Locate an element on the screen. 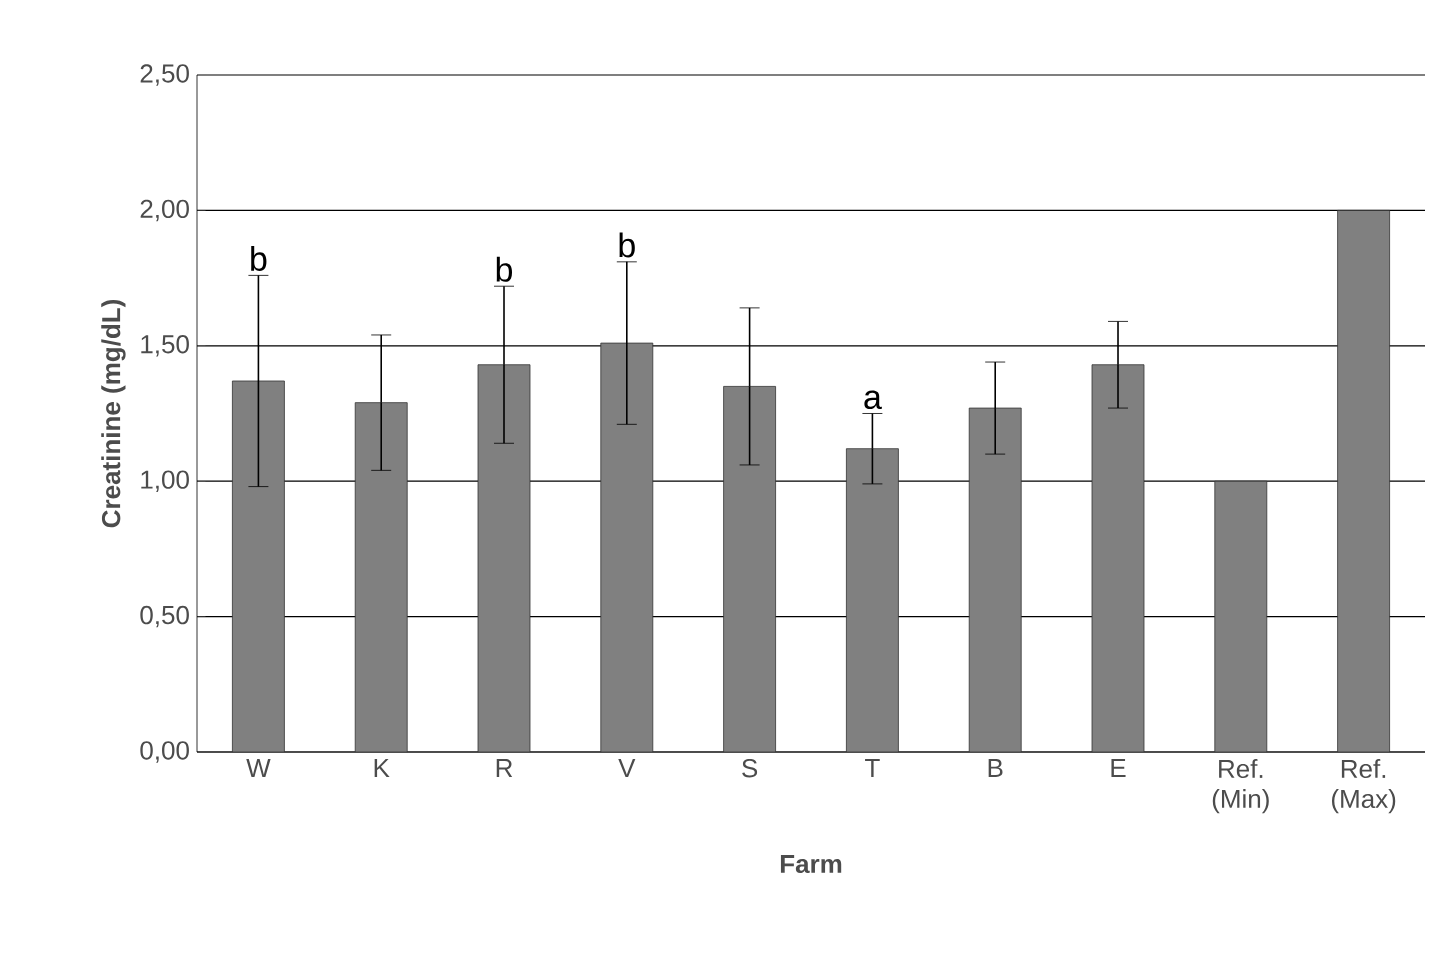 The image size is (1445, 957). y-tick-label: 2,50 is located at coordinates (164, 75).